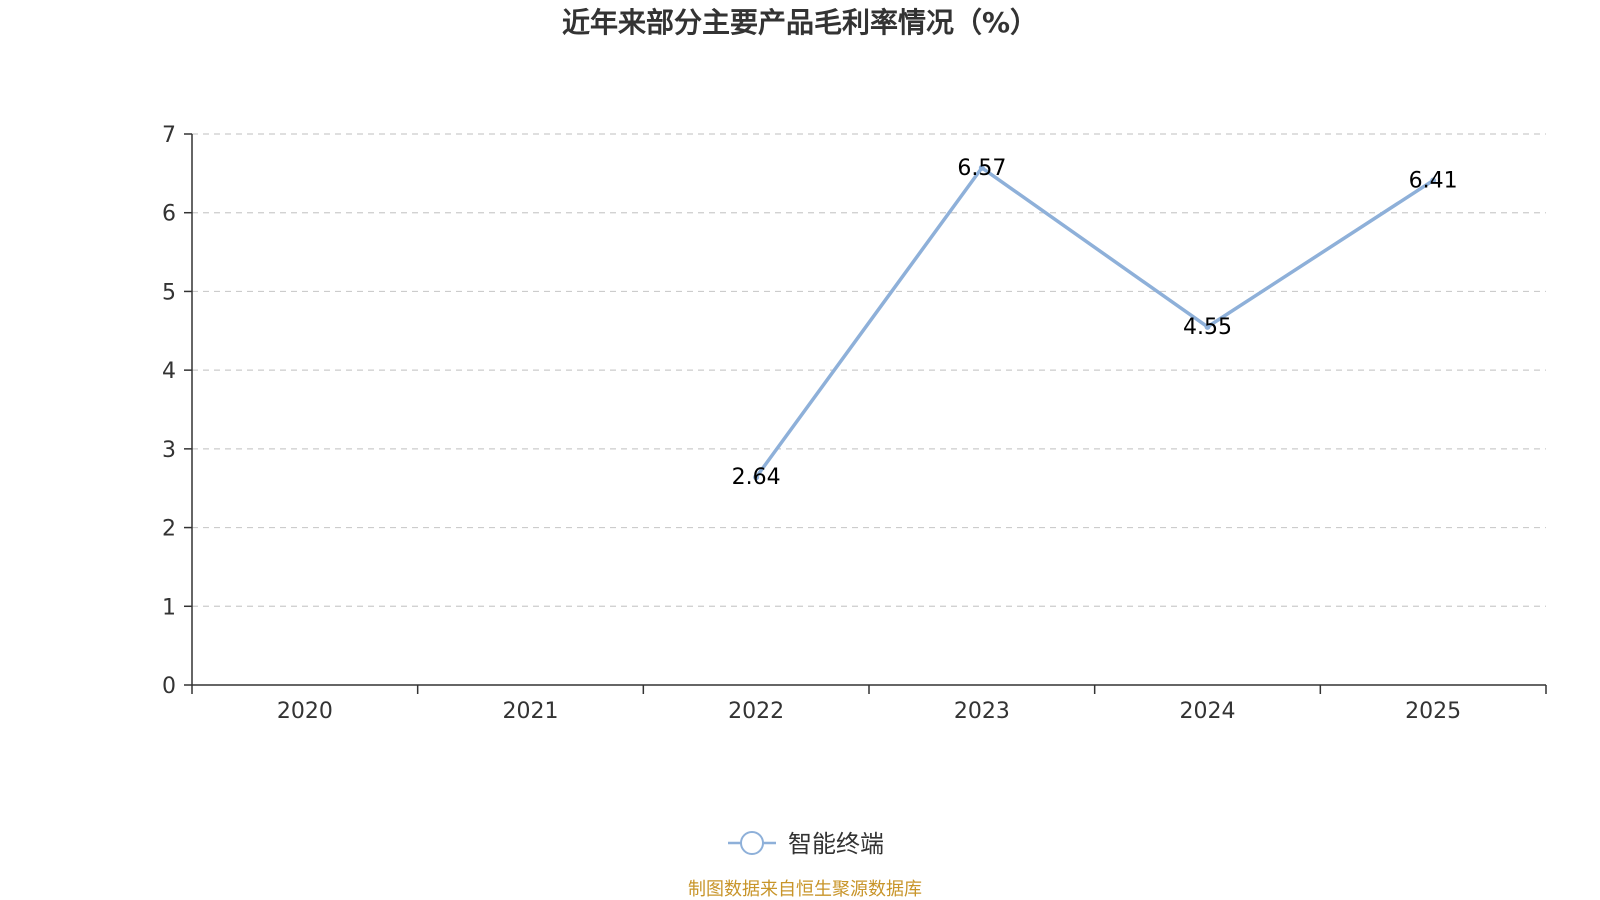 This screenshot has width=1600, height=900. What do you see at coordinates (305, 711) in the screenshot?
I see `x-tick-label: 2020` at bounding box center [305, 711].